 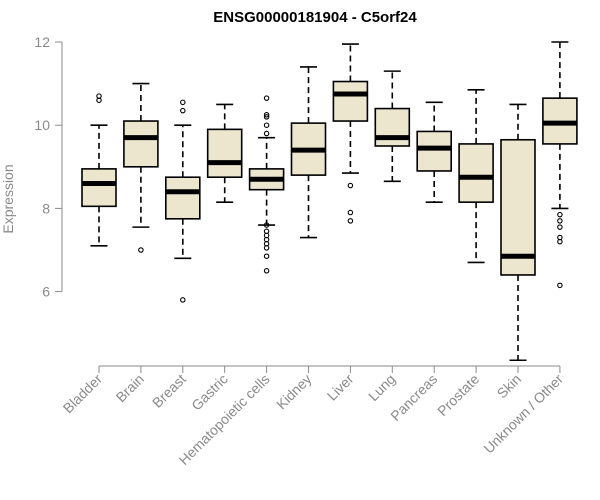 What do you see at coordinates (8, 198) in the screenshot?
I see `y-axis-label: Expression` at bounding box center [8, 198].